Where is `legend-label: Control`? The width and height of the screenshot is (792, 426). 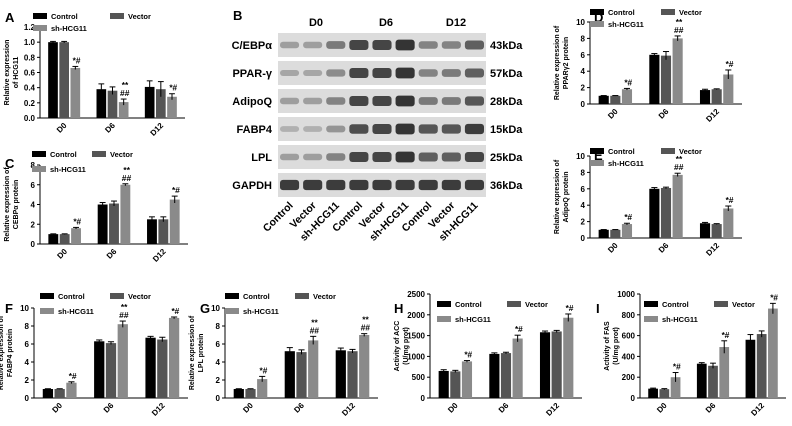 legend-label: Control is located at coordinates (71, 296).